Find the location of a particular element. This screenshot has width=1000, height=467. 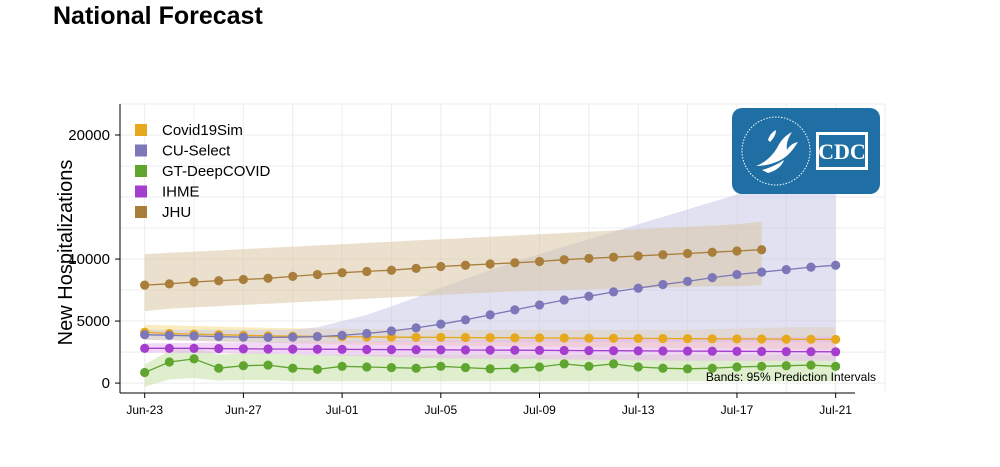

y-tick-label: 5000 is located at coordinates (93, 321).